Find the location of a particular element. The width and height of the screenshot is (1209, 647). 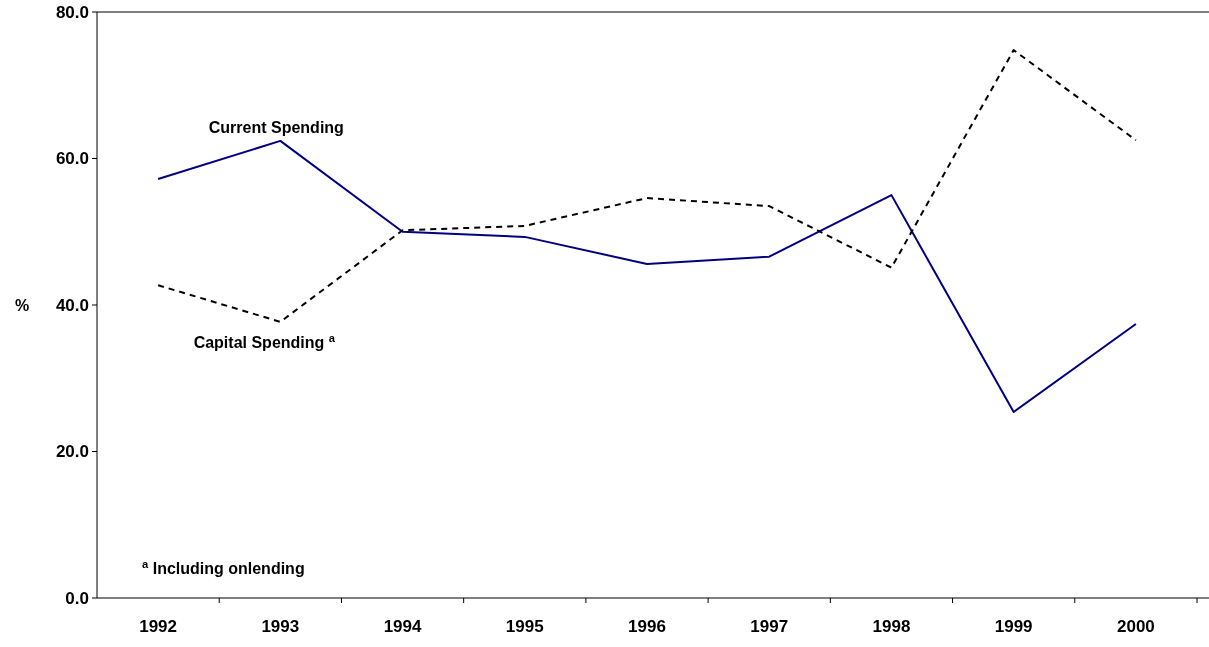

annotation: $^{a}$ Including onlending is located at coordinates (223, 567).